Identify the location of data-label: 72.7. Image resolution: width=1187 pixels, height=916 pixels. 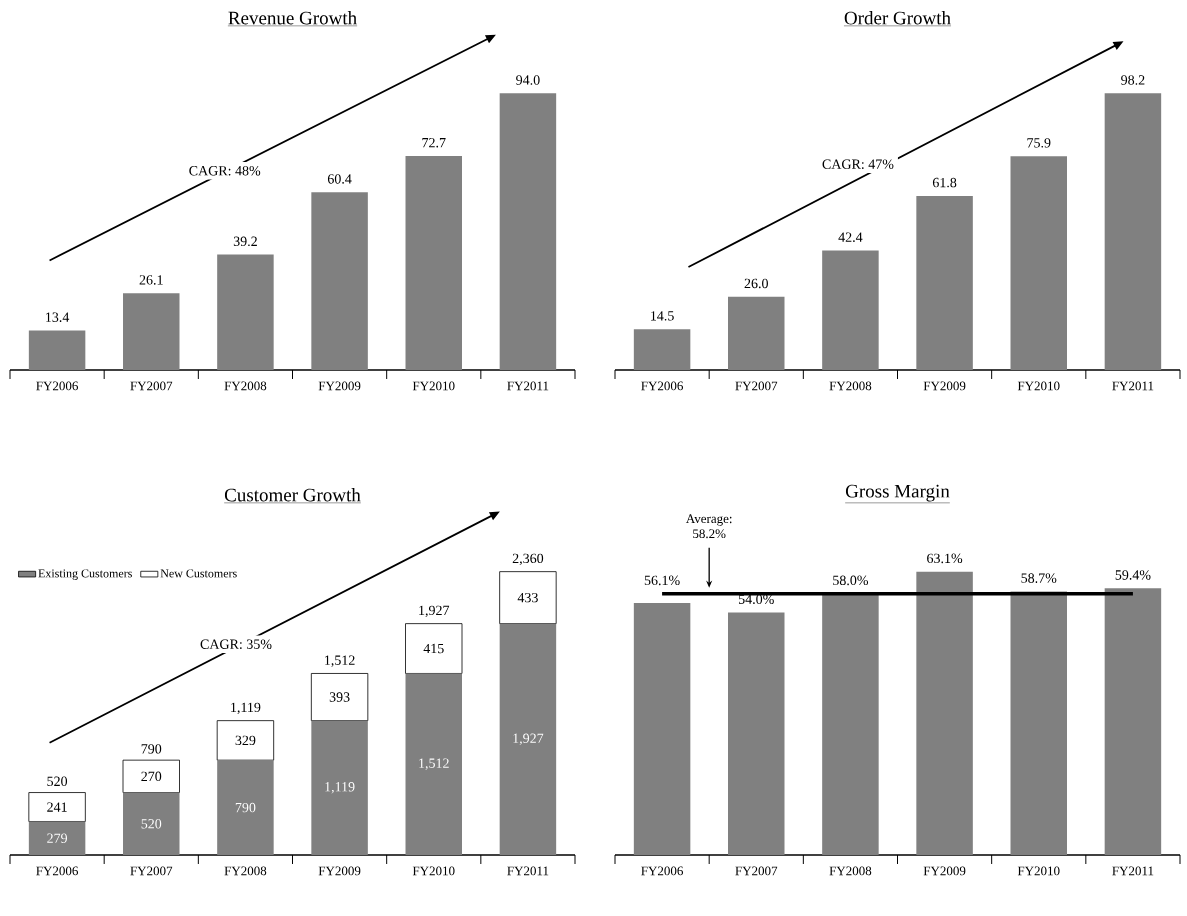
(434, 143).